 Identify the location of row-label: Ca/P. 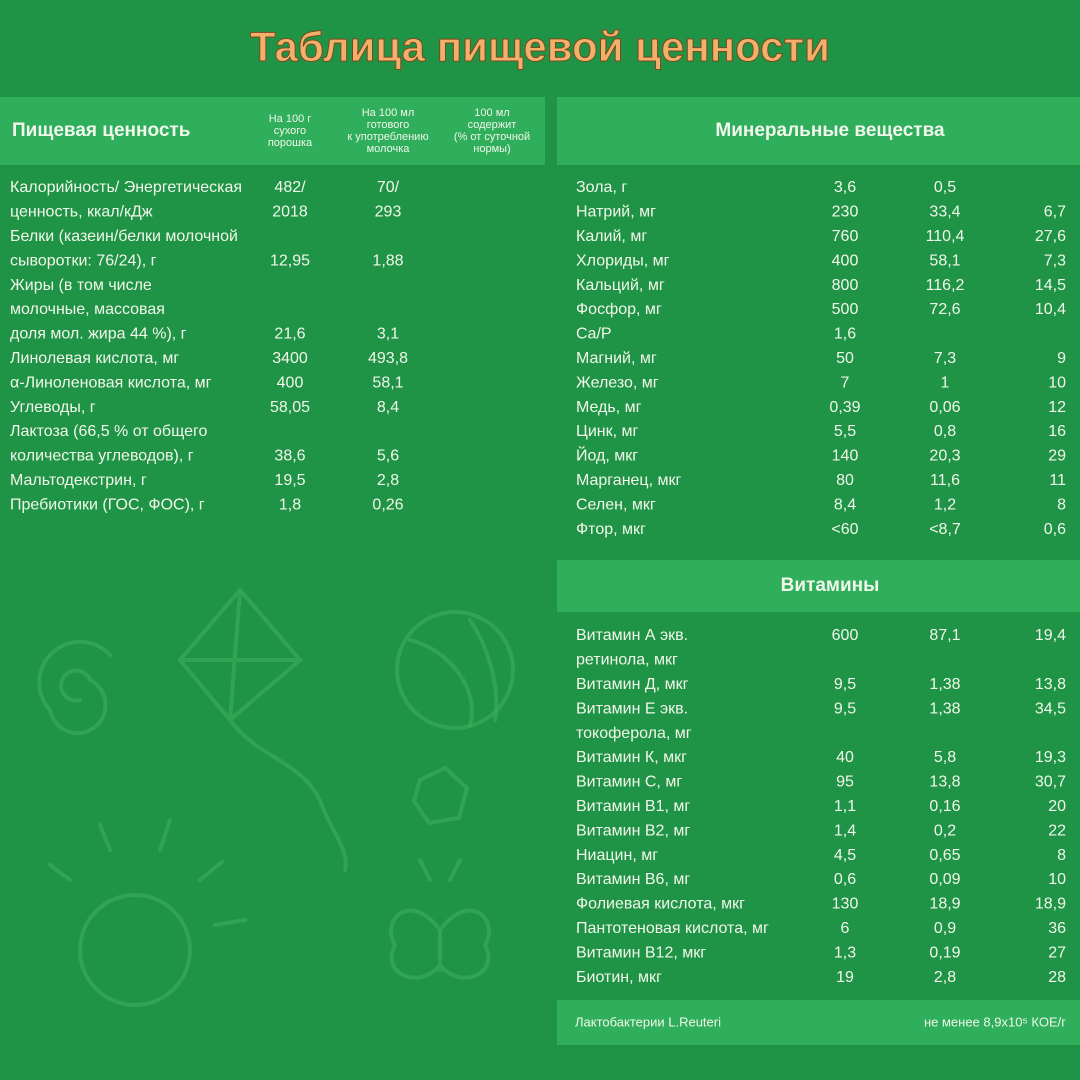
(594, 334).